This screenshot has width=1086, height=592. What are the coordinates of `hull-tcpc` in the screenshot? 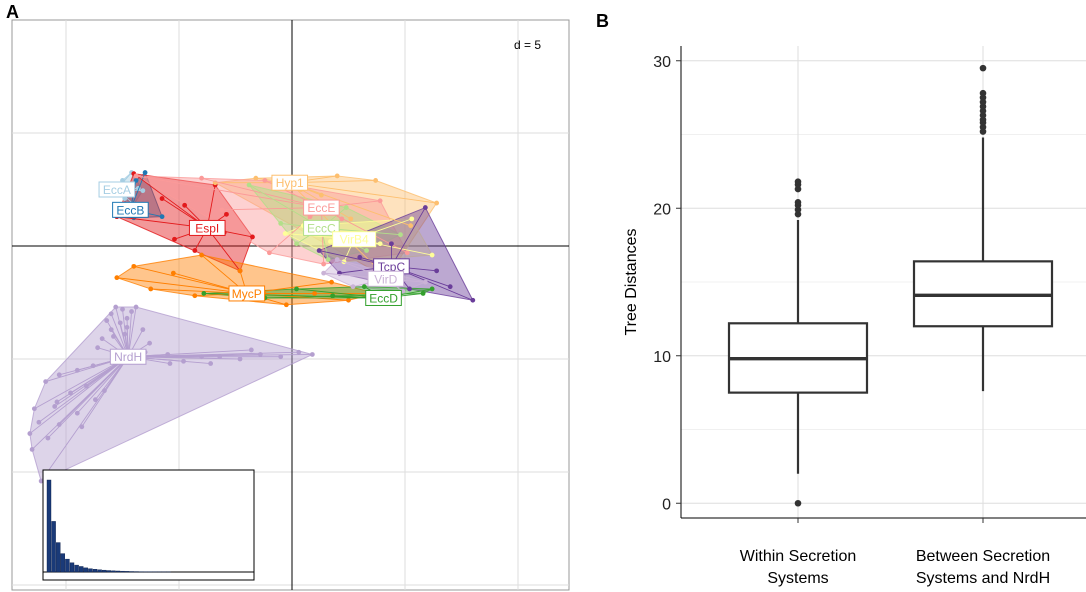 It's located at (396, 253).